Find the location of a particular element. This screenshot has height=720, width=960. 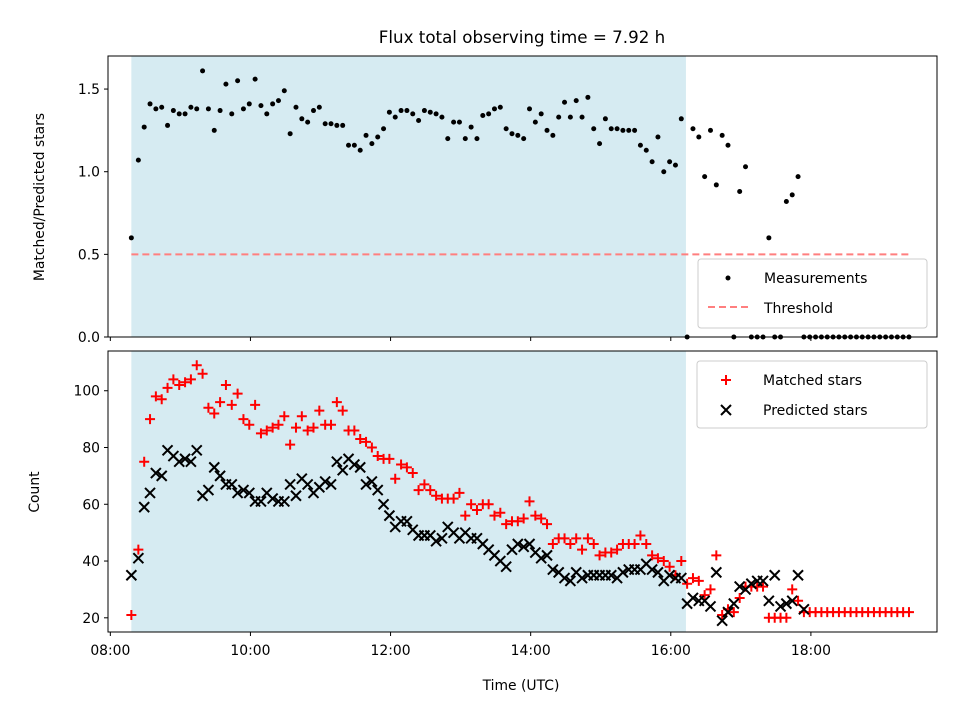

count-y-axis-label: Count is located at coordinates (35, 492).